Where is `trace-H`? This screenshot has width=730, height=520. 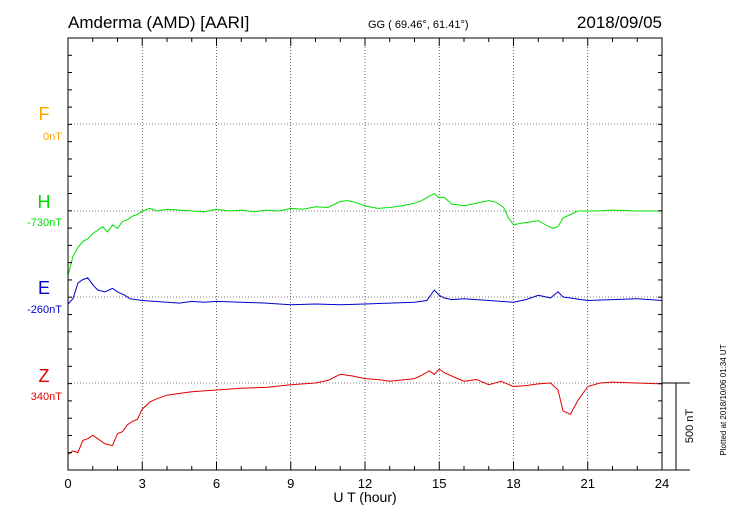 trace-H is located at coordinates (364, 234).